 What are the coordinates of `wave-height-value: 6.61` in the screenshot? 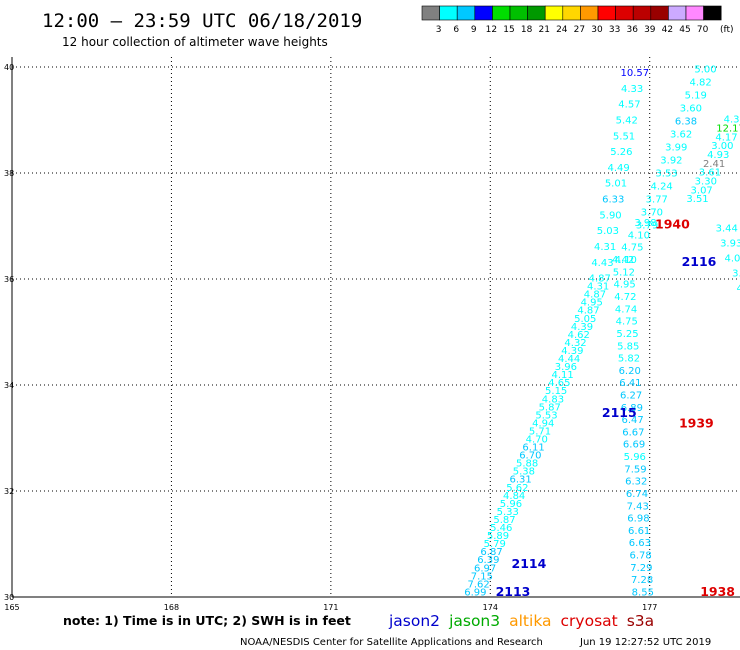 It's located at (639, 531).